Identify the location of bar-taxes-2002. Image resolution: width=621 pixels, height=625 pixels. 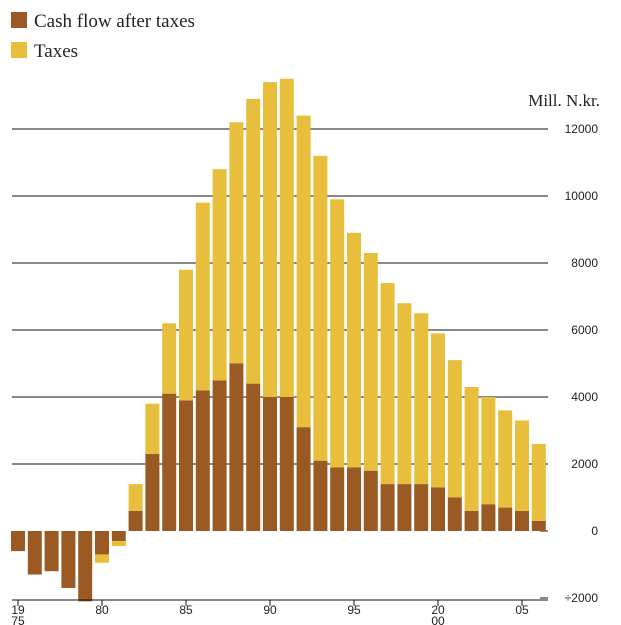
(471, 448).